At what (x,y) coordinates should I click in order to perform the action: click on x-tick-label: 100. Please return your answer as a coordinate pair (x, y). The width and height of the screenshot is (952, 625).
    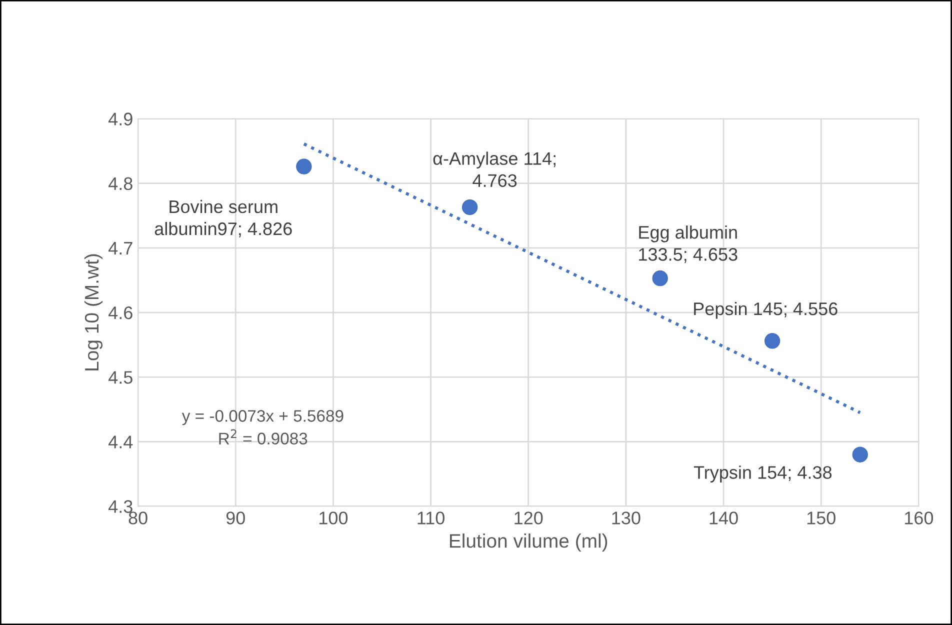
    Looking at the image, I should click on (334, 518).